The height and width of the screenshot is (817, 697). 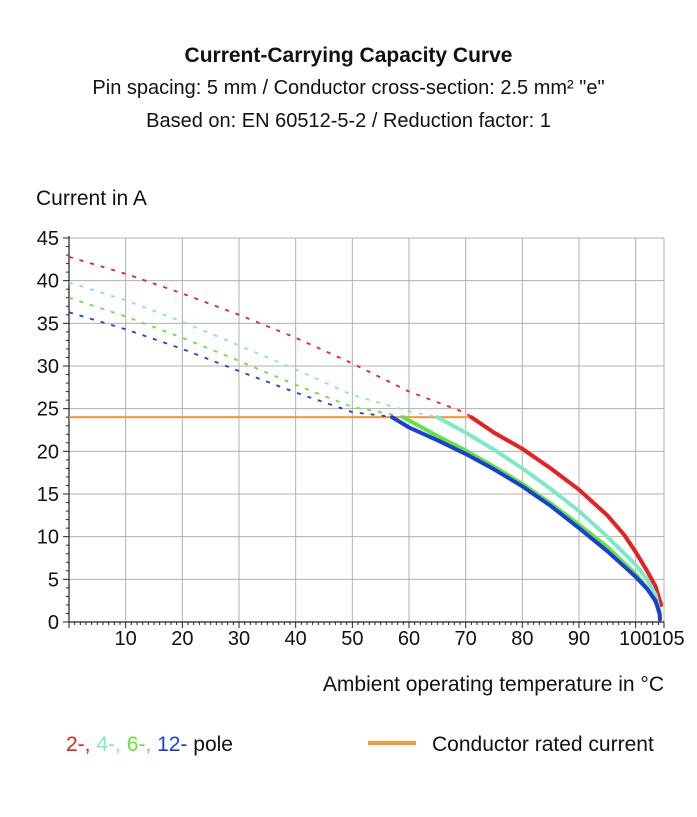 I want to click on x-tick-label-100: 100, so click(x=635, y=639).